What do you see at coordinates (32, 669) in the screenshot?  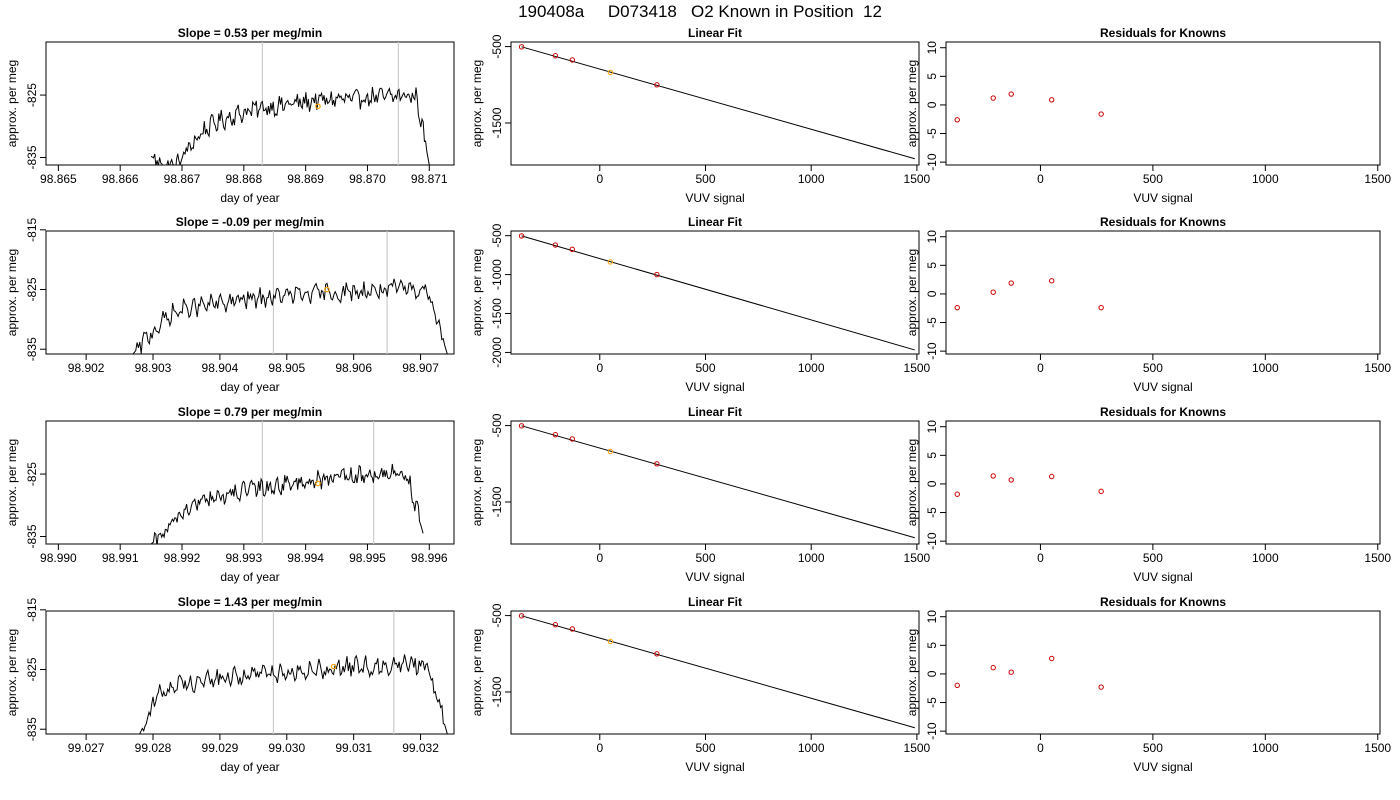 I see `y-tick-label: -825` at bounding box center [32, 669].